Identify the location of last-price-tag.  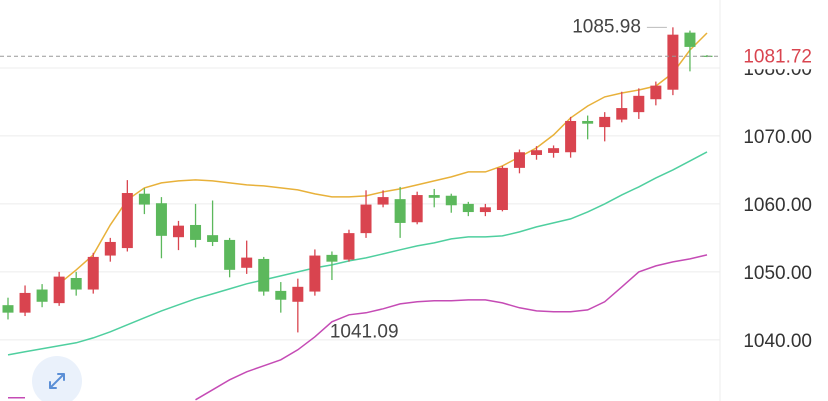
(776, 56).